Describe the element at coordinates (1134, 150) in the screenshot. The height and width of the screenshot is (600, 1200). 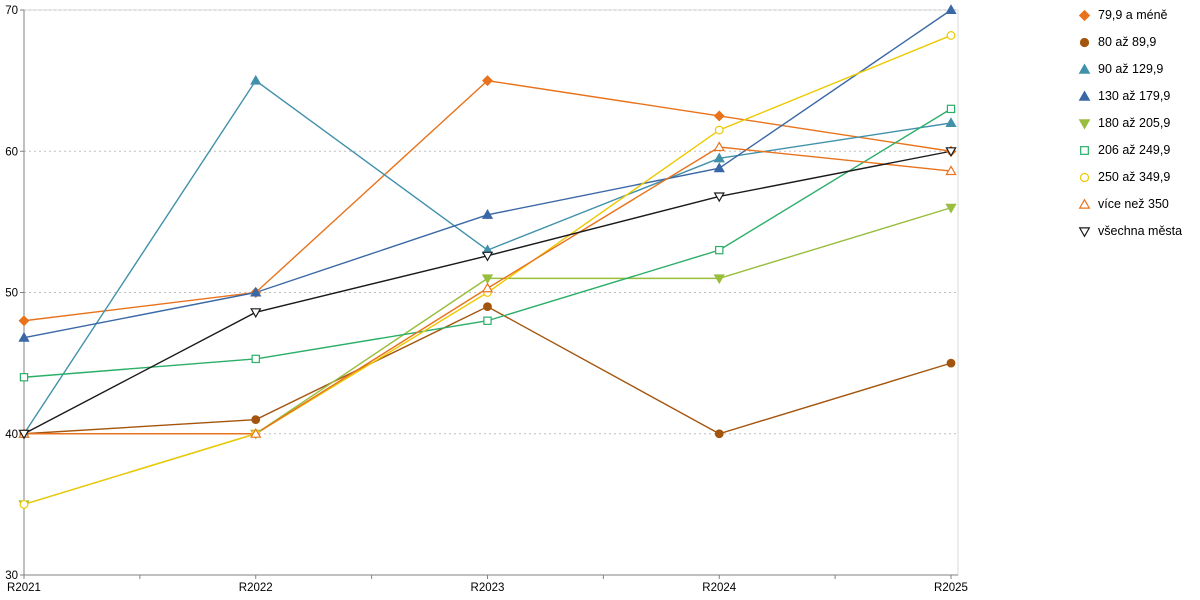
I see `legend-label: 206 až 249,9` at that location.